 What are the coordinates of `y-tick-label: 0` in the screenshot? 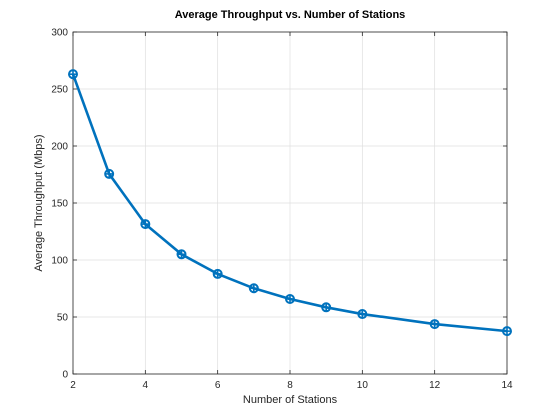 It's located at (65, 375).